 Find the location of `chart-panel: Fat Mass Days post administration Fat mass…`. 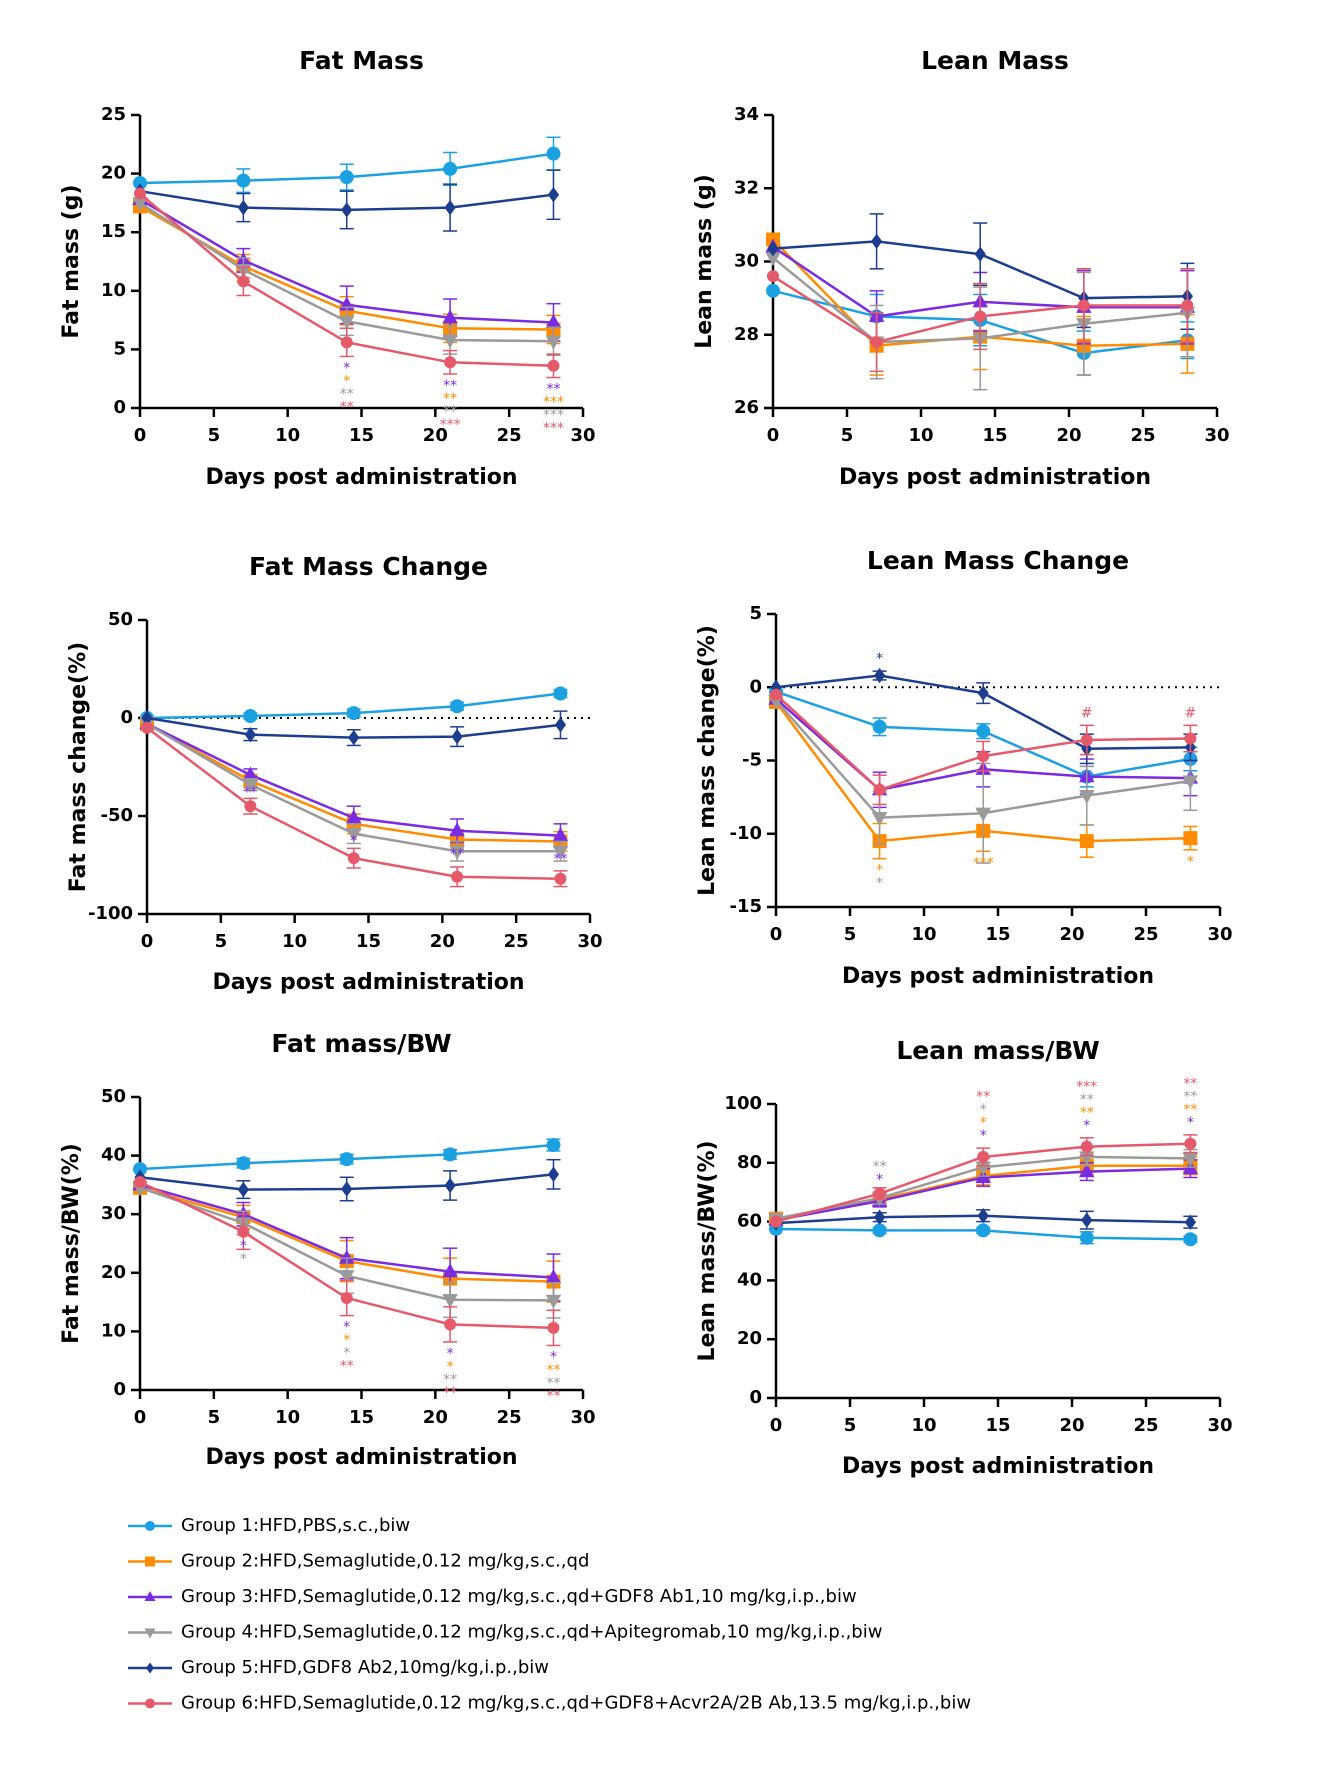

chart-panel: Fat Mass Days post administration Fat mass… is located at coordinates (327, 268).